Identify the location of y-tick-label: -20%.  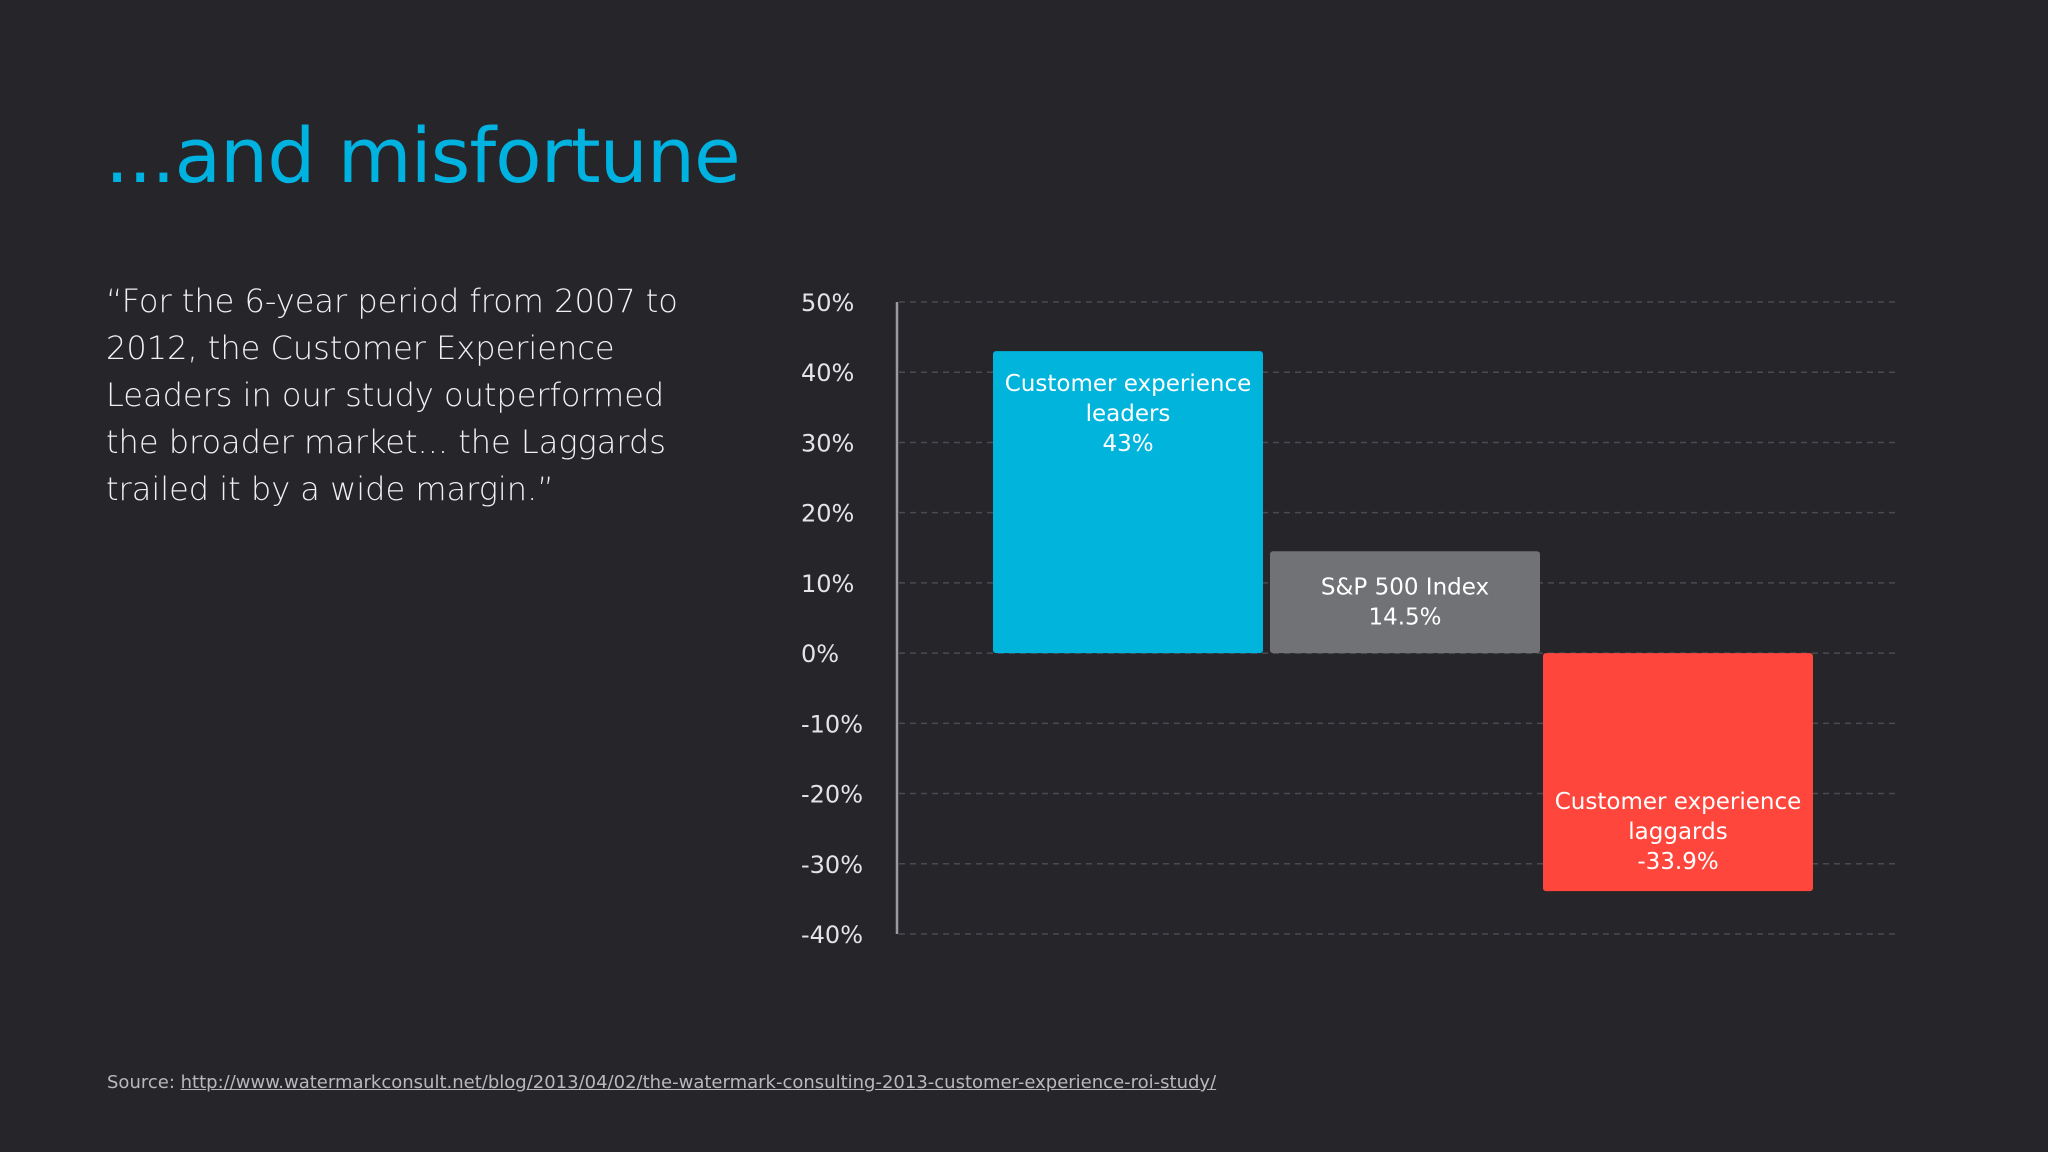
(832, 795).